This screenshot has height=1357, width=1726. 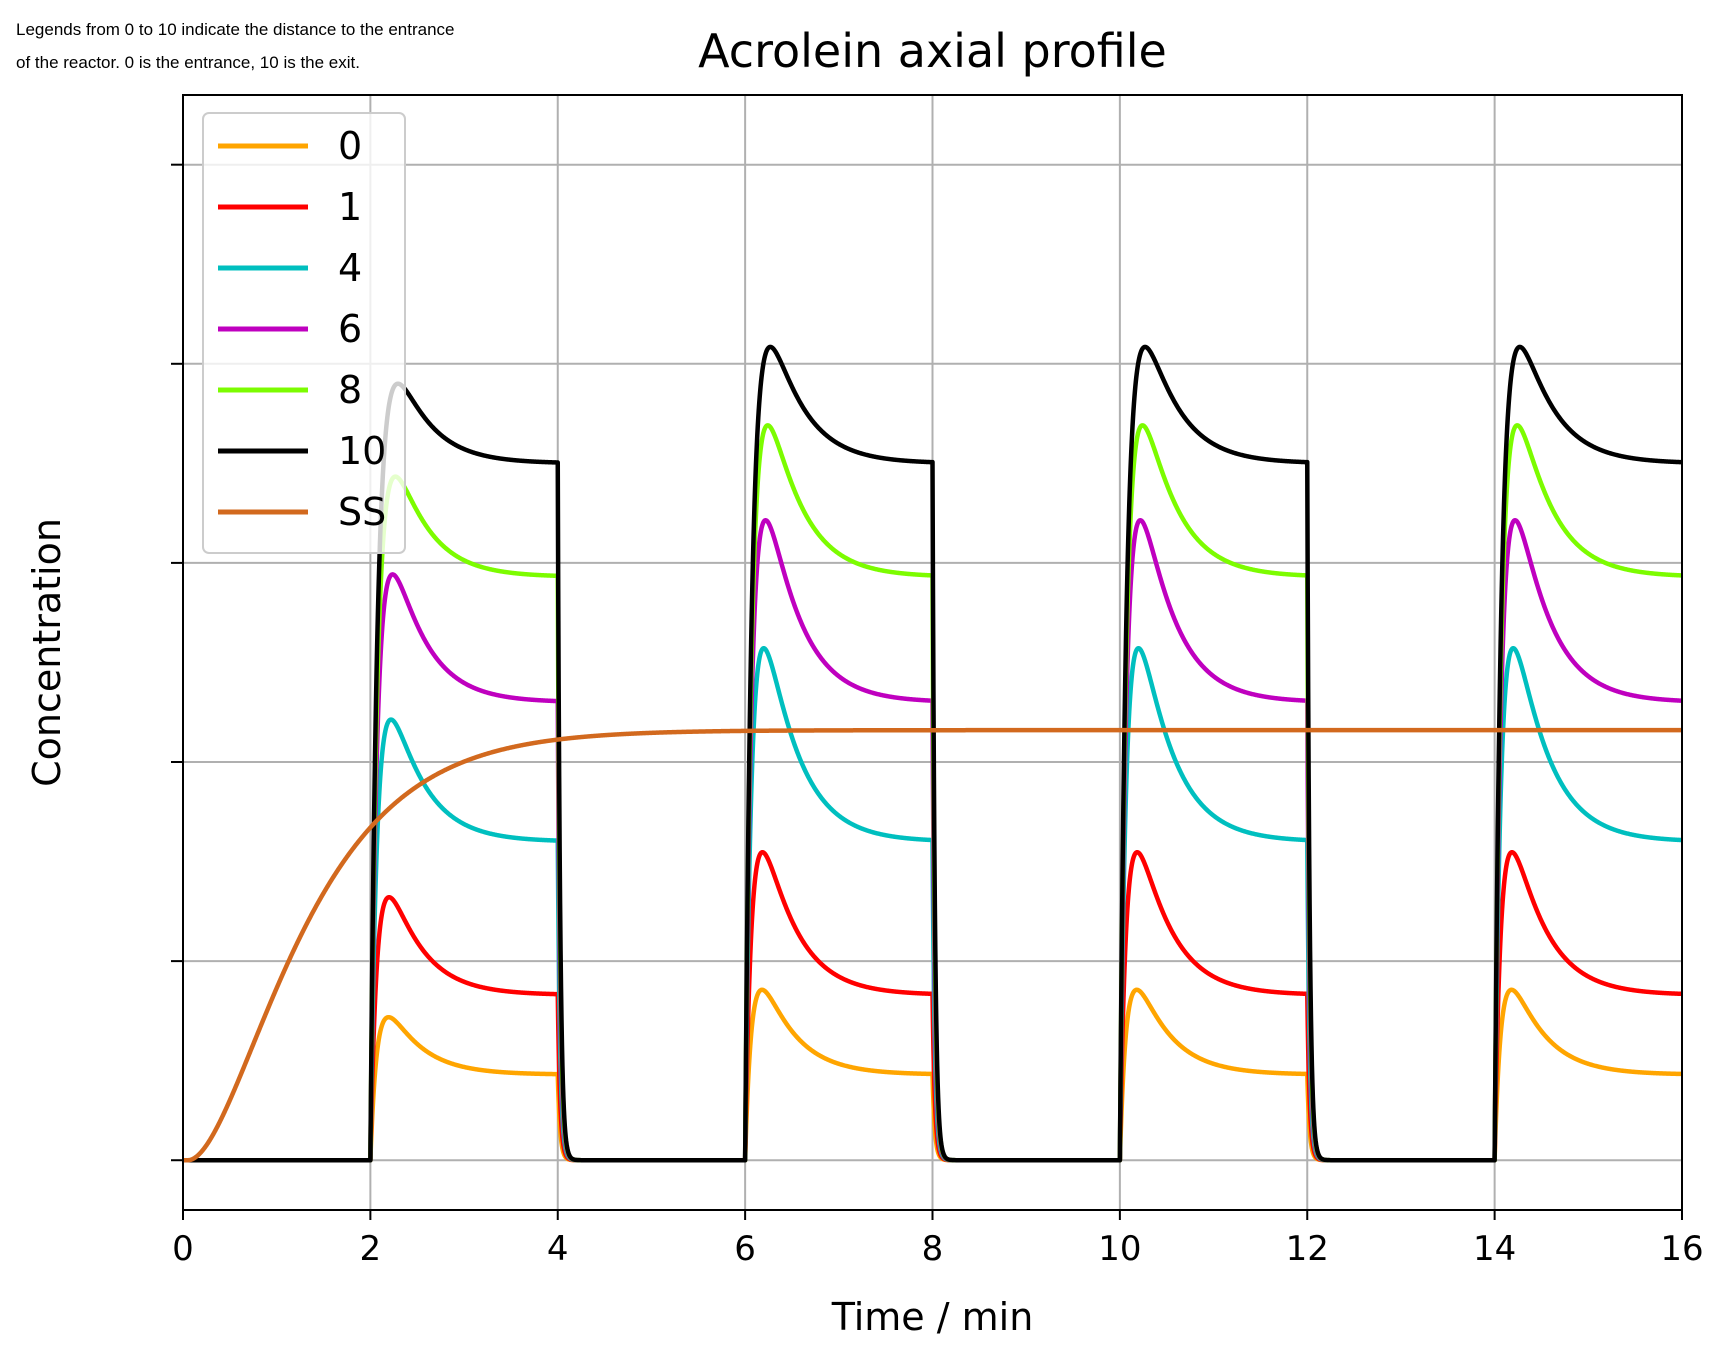 I want to click on legend: 0 1 4 6 8 10 SS, so click(x=304, y=333).